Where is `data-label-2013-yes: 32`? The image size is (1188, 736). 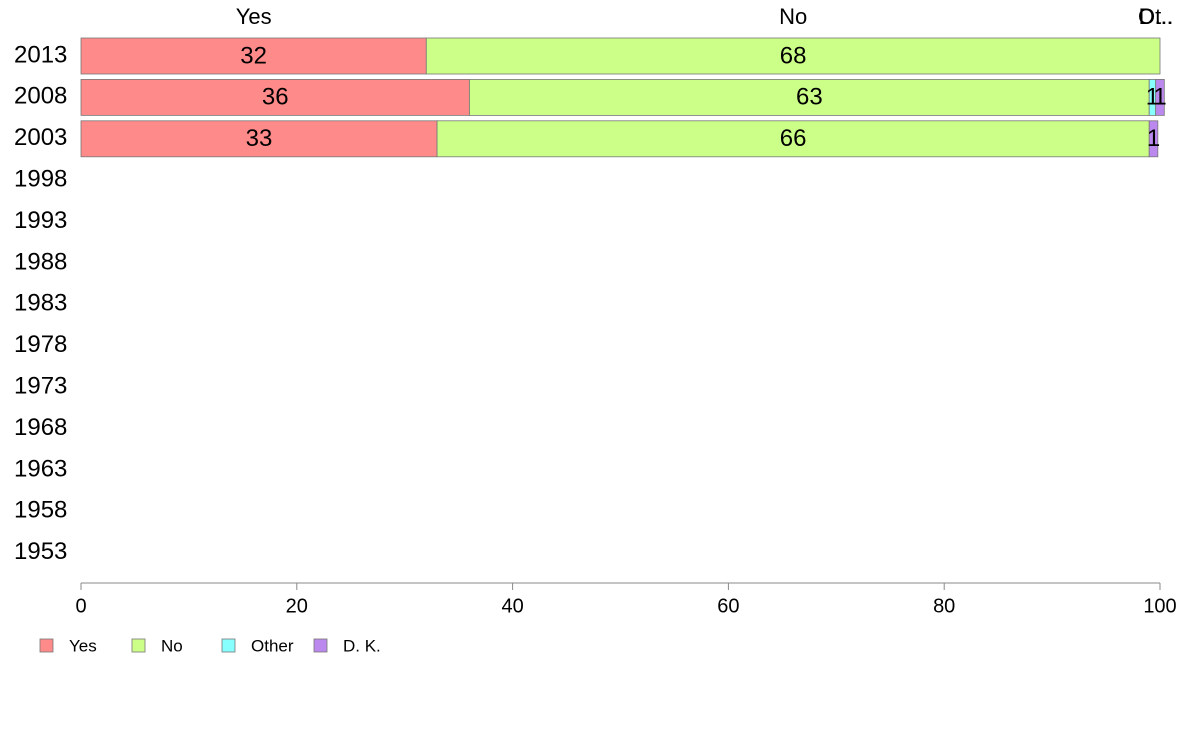
data-label-2013-yes: 32 is located at coordinates (253, 55).